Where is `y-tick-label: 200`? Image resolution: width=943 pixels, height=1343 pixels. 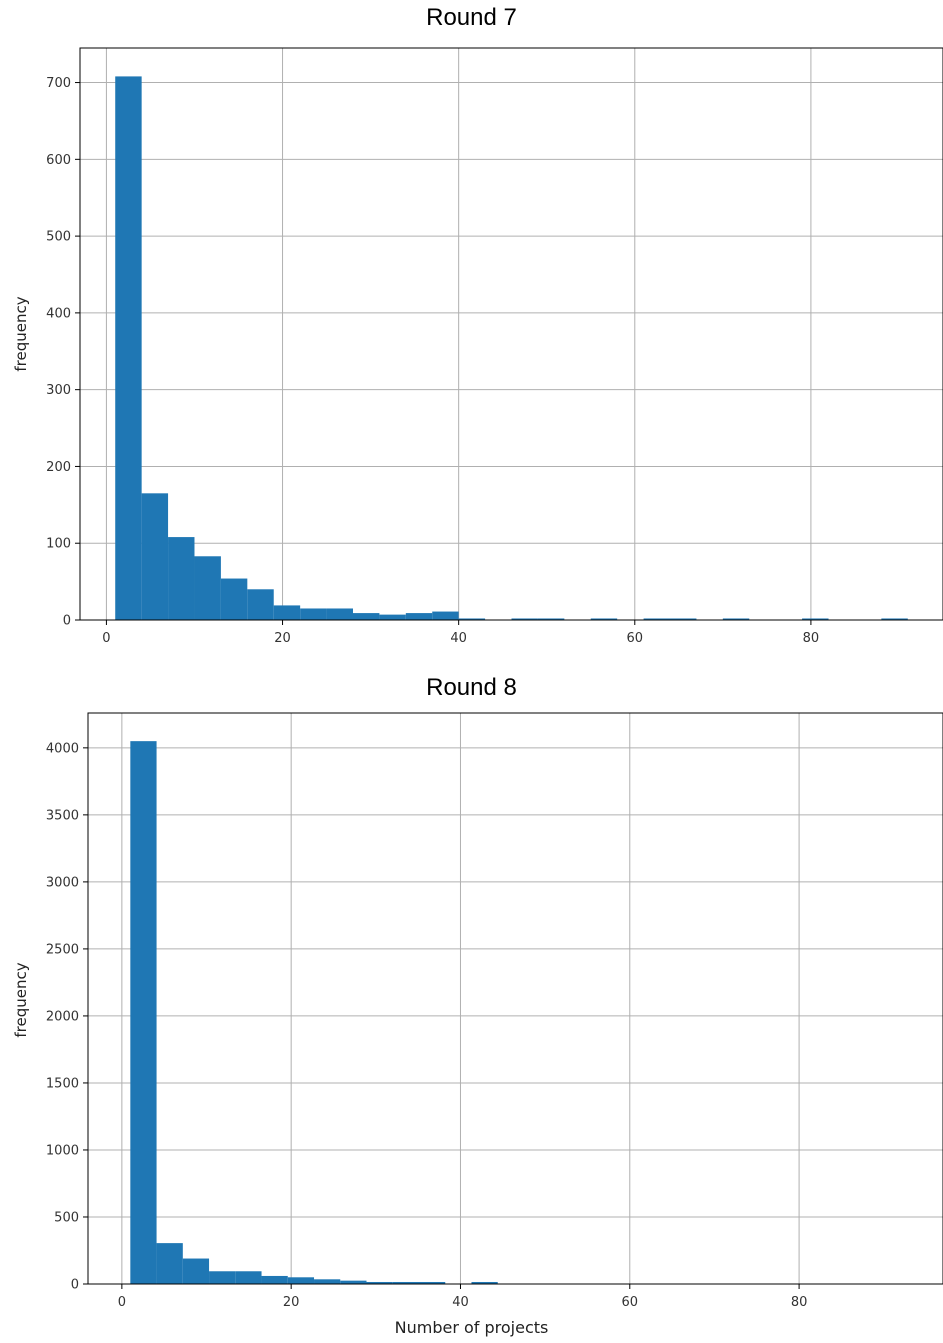
y-tick-label: 200 is located at coordinates (58, 467).